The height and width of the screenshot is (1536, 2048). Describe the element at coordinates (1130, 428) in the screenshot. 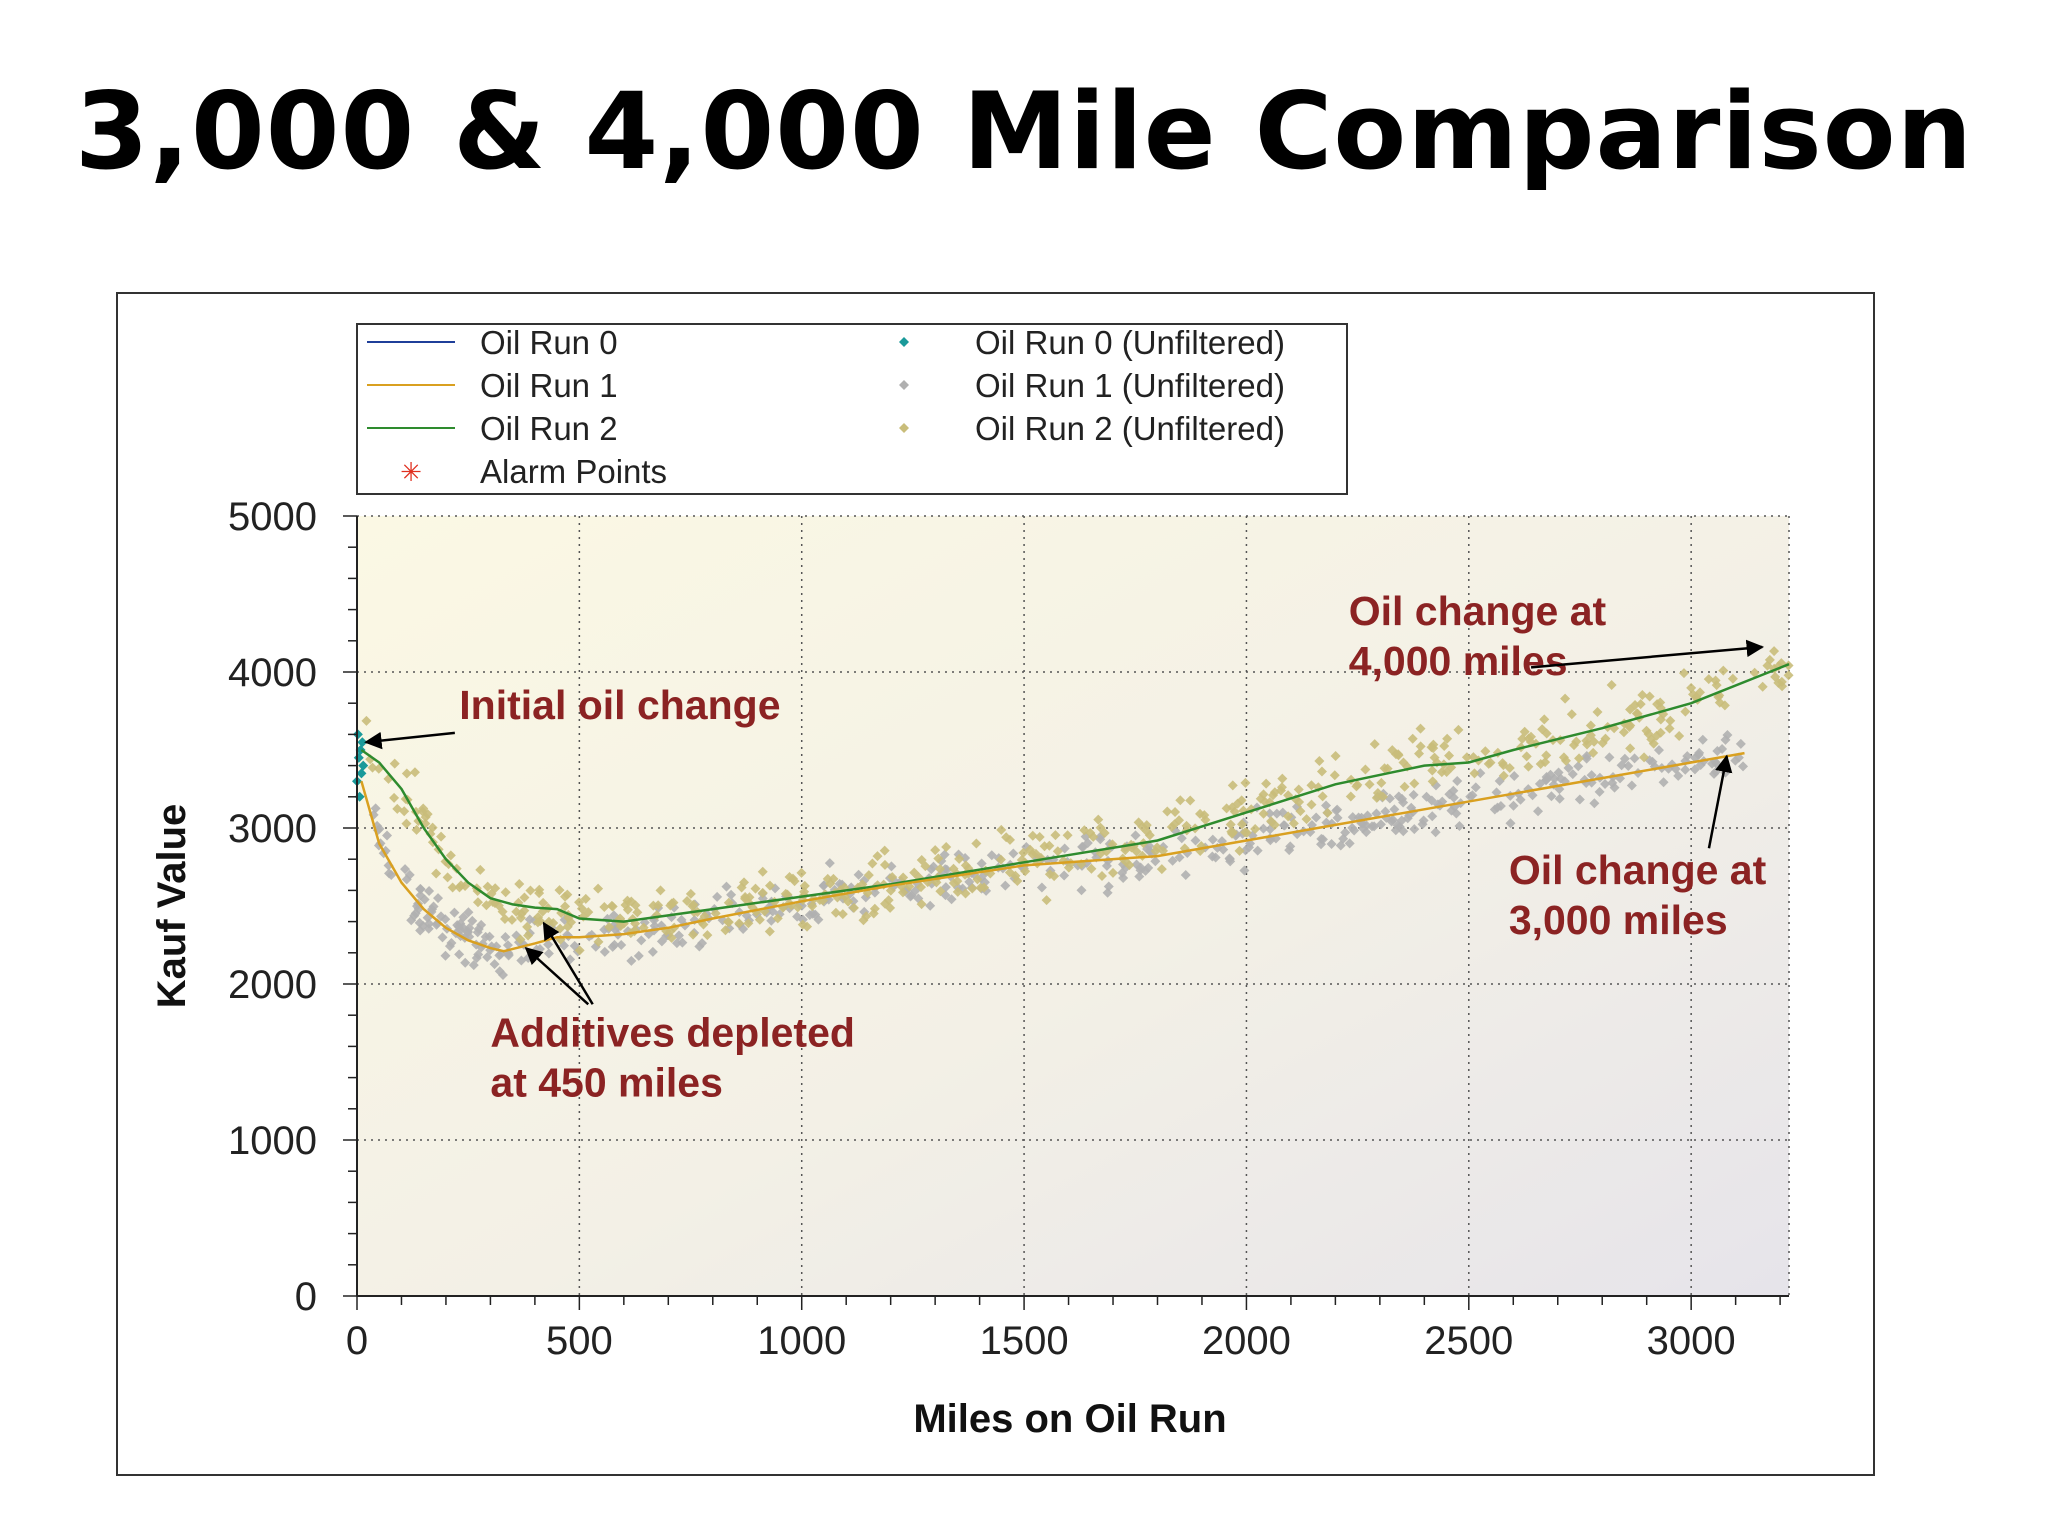

I see `legend-label: Oil Run 2 (Unfiltered)` at that location.